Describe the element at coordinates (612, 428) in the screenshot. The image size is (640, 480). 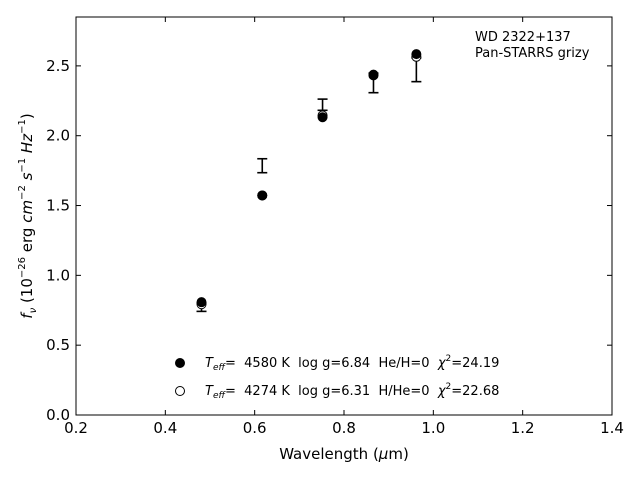
I see `x-tick-label: 1.4` at that location.